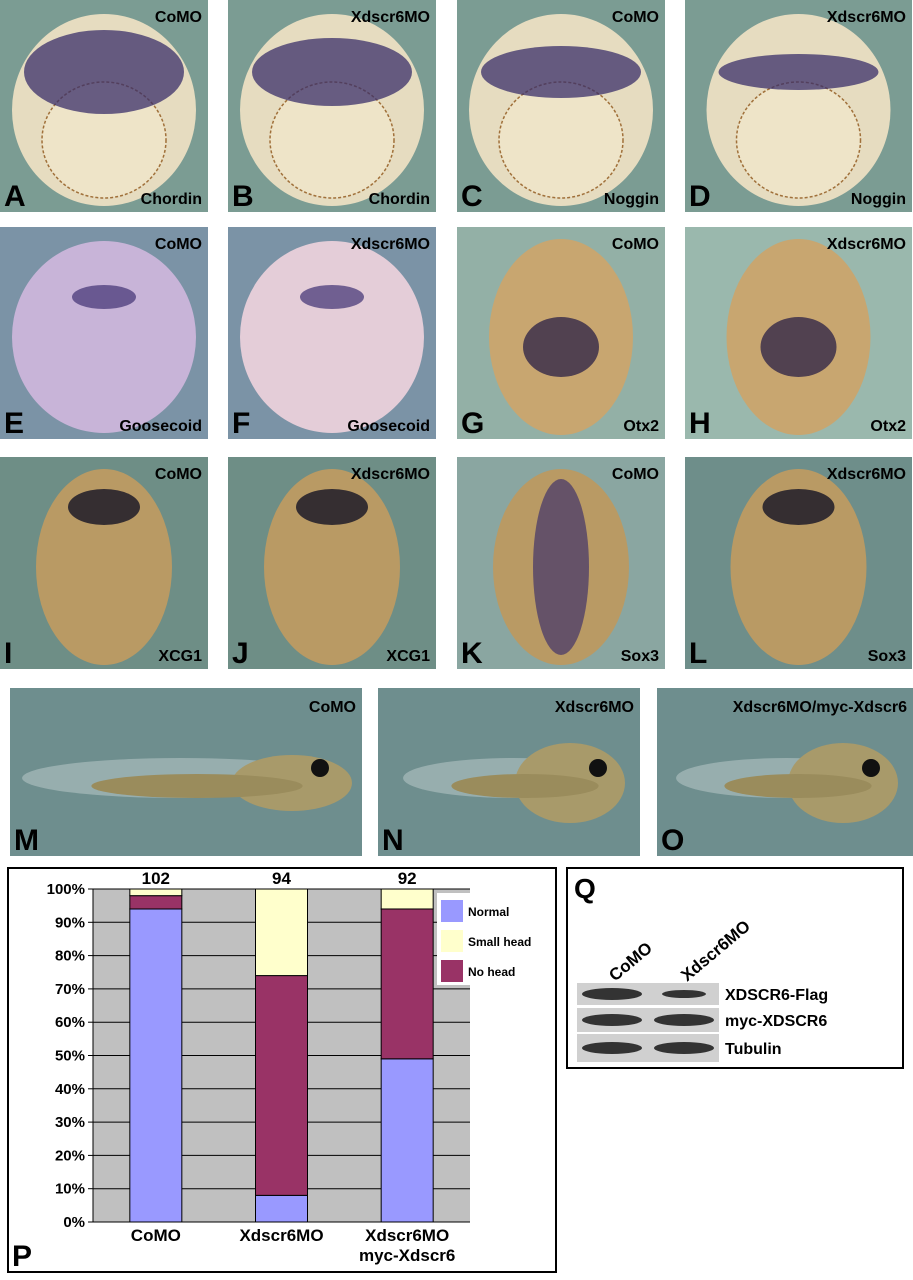 This screenshot has height=1280, width=913. What do you see at coordinates (472, 653) in the screenshot?
I see `panel-letter: K` at bounding box center [472, 653].